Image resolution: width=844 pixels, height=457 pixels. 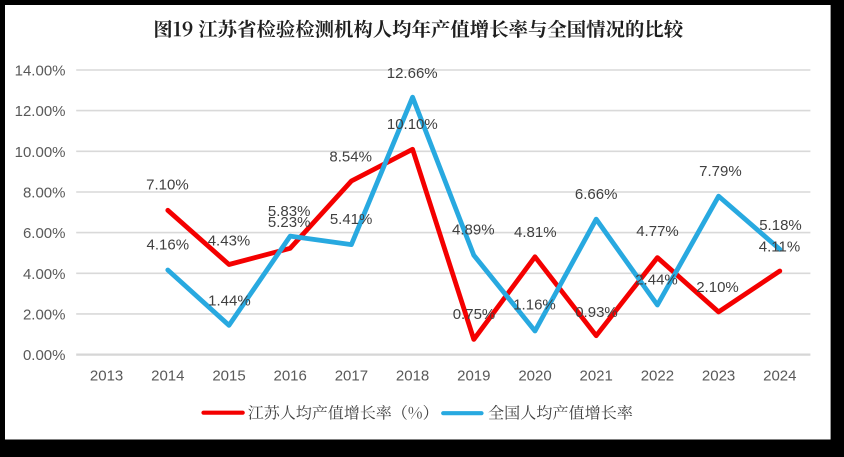 What do you see at coordinates (229, 301) in the screenshot?
I see `svg-text: 1.44%` at bounding box center [229, 301].